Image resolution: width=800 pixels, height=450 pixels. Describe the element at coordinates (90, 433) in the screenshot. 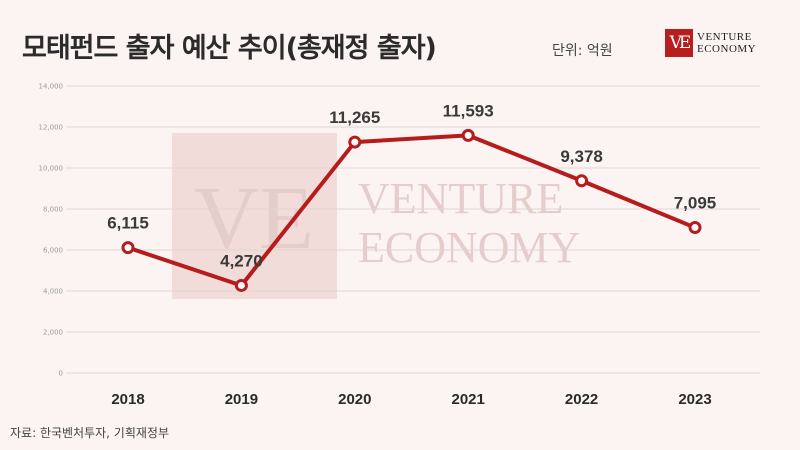

I see `source-note: 자료: 한국벤처투자, 기획재정부` at that location.